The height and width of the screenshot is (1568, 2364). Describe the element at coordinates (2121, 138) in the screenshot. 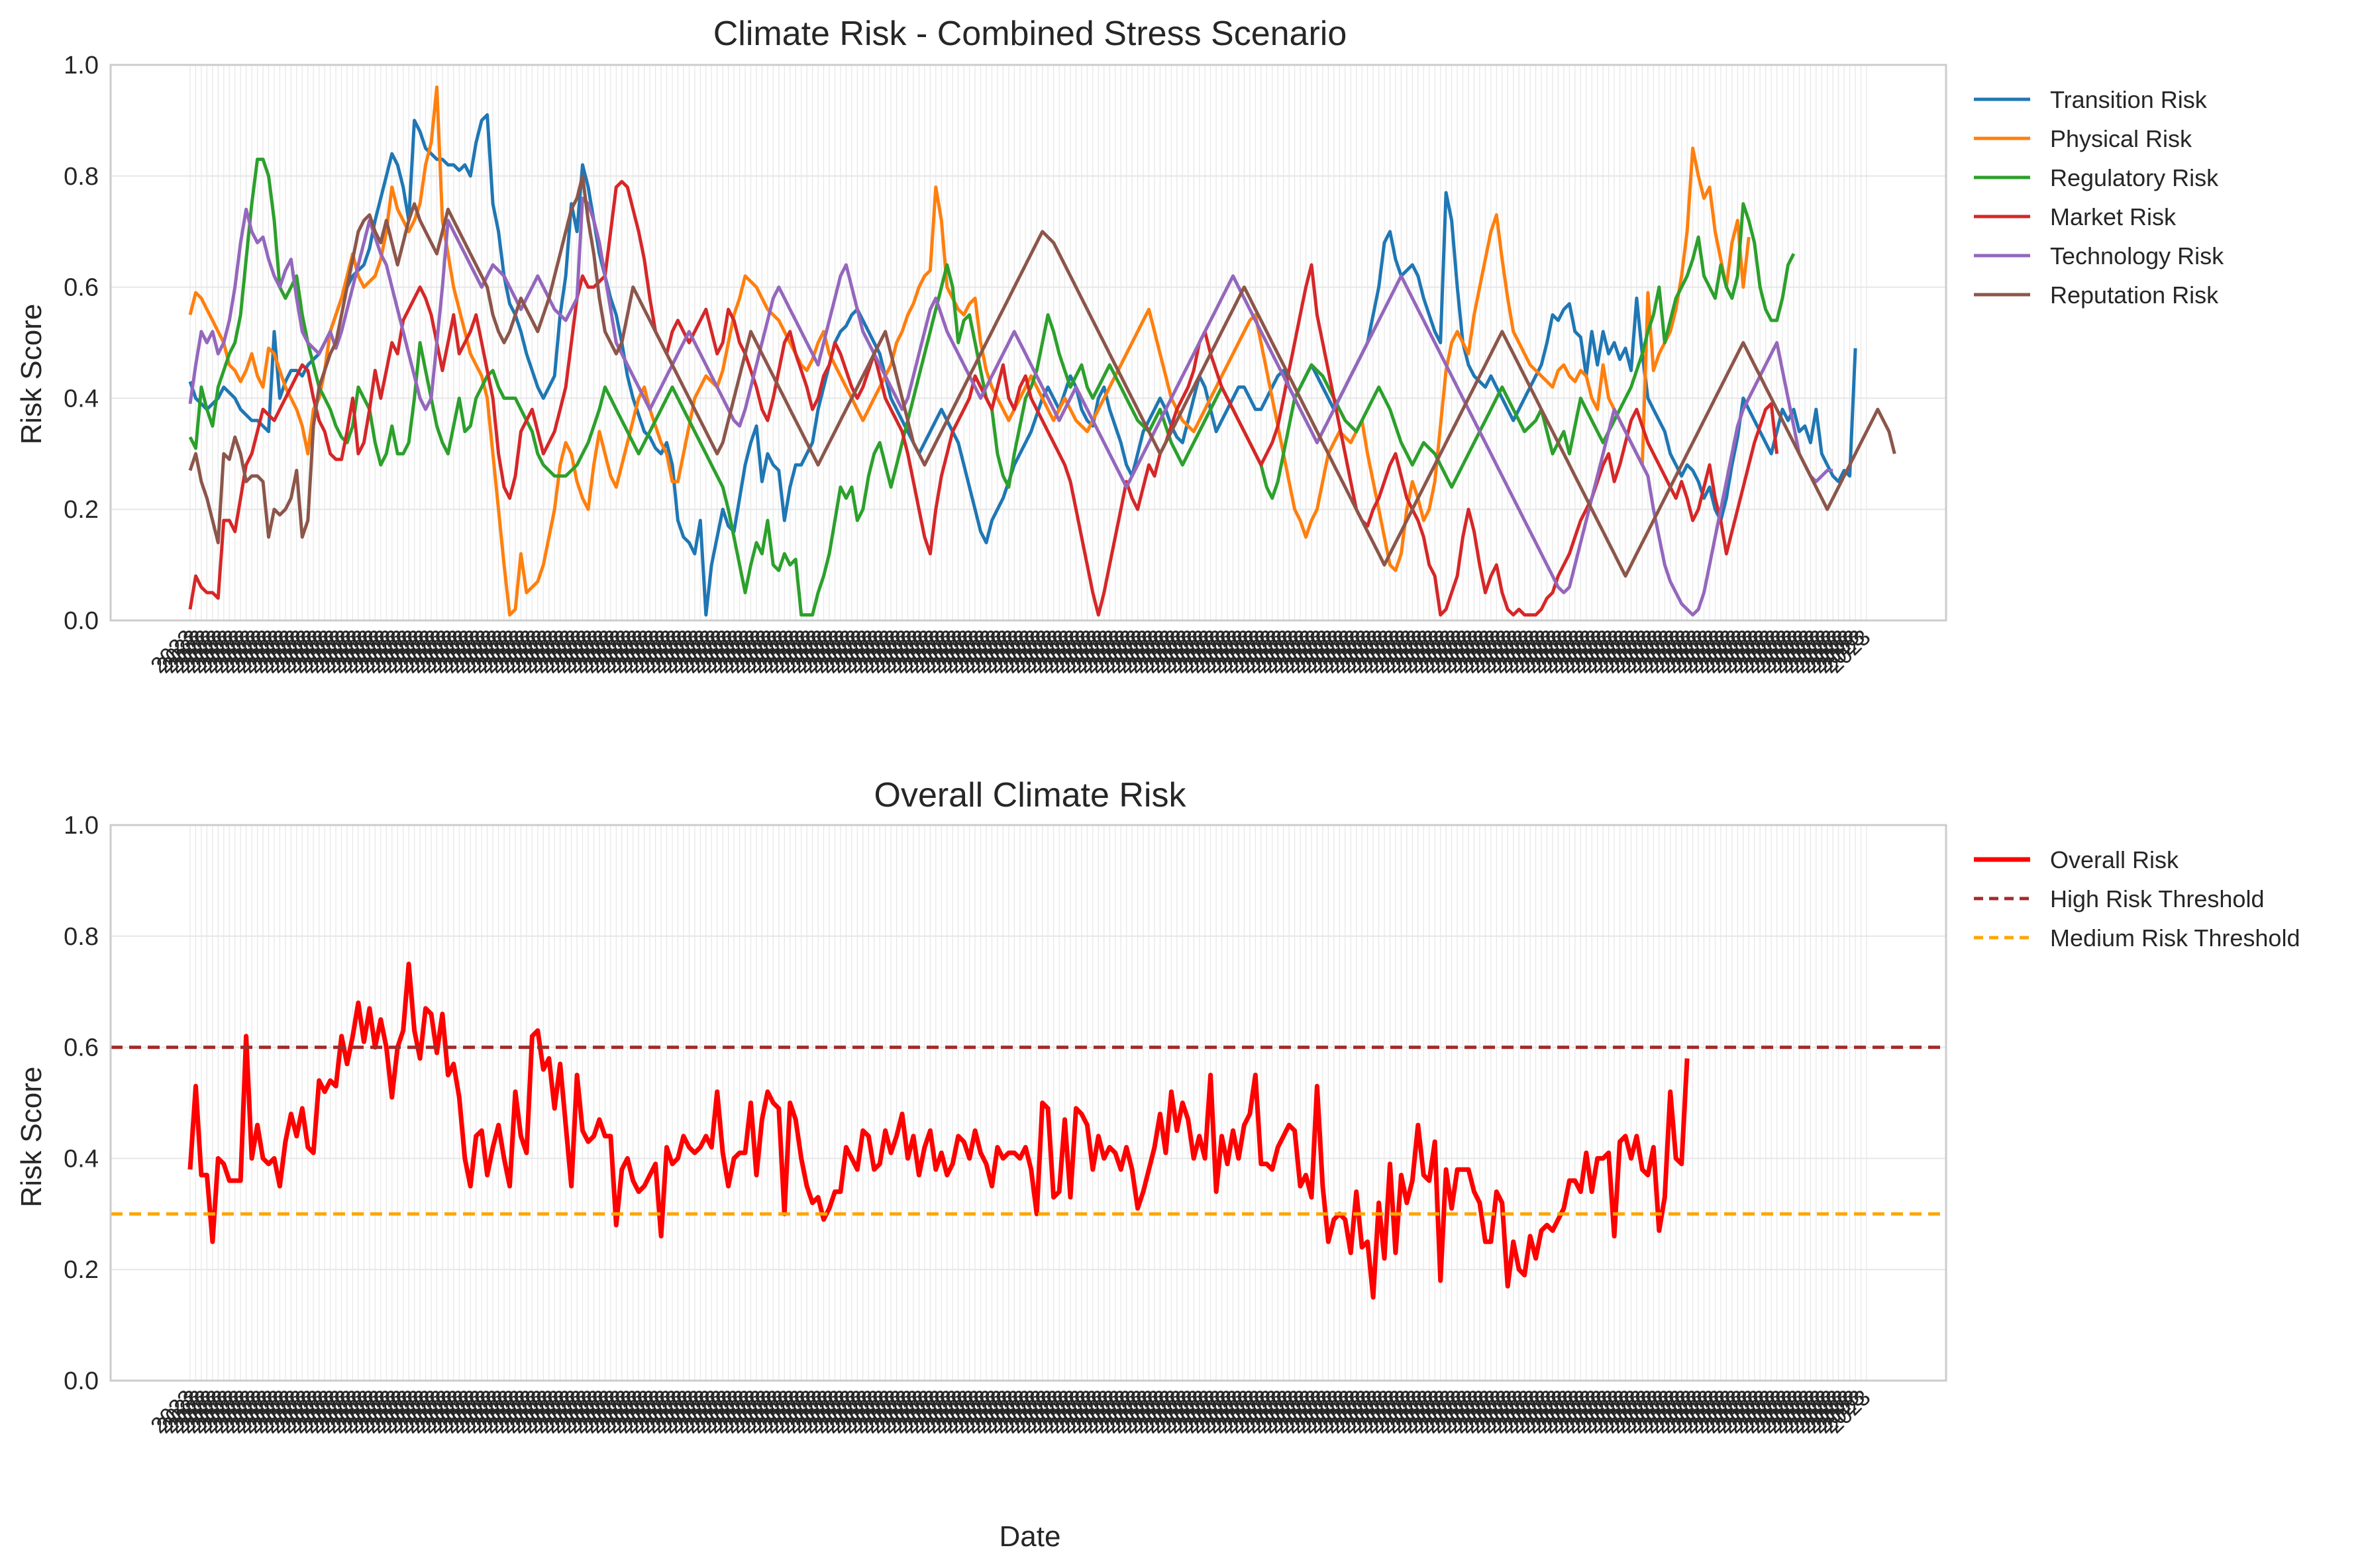

I see `top-chart-legend-label-physical-risk: Physical Risk` at that location.